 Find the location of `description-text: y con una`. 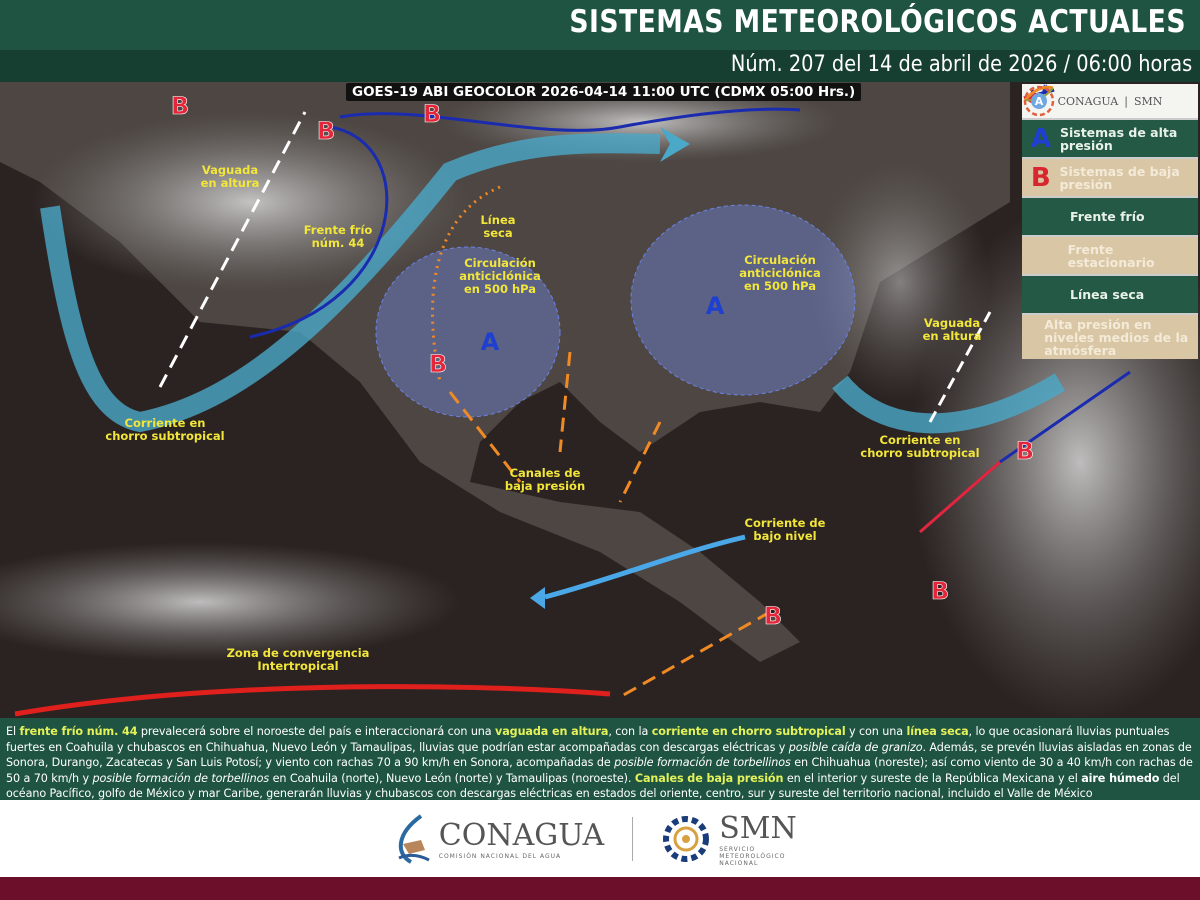

description-text: y con una is located at coordinates (876, 731).